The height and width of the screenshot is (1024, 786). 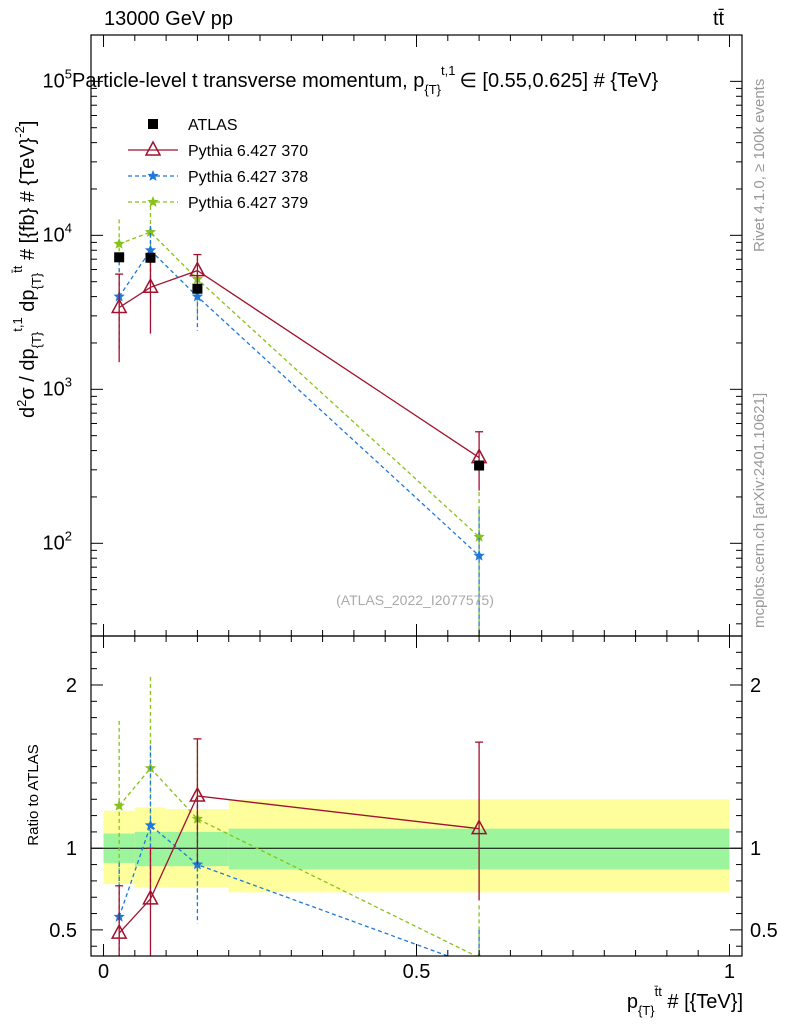 I want to click on ratio-p378-line, so click(x=284, y=890).